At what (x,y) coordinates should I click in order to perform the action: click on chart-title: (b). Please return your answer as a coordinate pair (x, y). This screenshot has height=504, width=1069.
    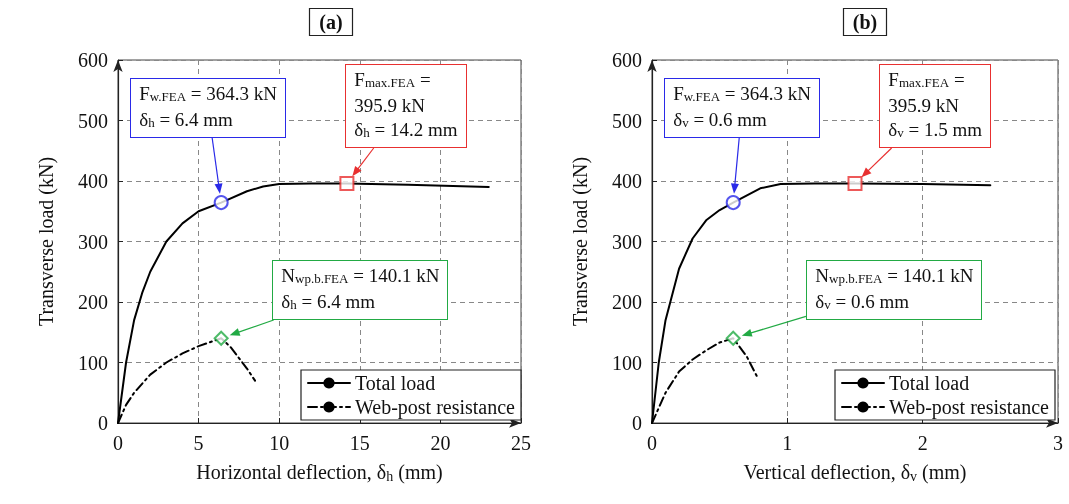
    Looking at the image, I should click on (865, 22).